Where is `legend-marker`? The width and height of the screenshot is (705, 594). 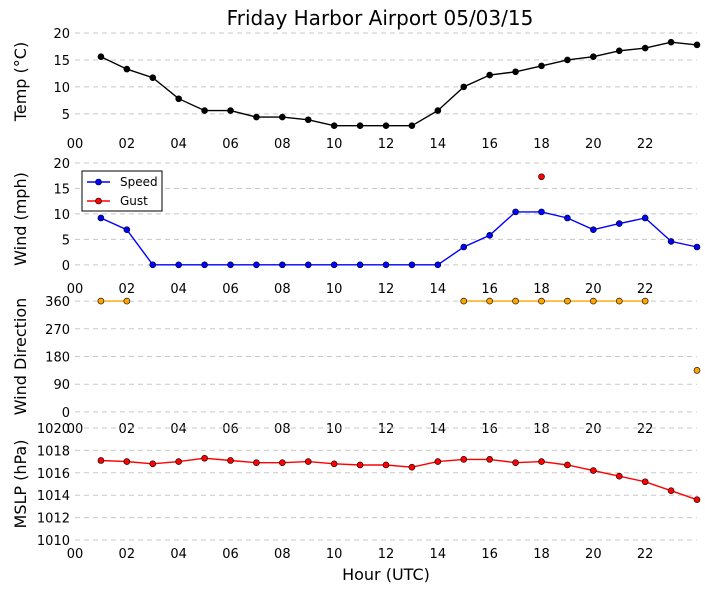 legend-marker is located at coordinates (98, 182).